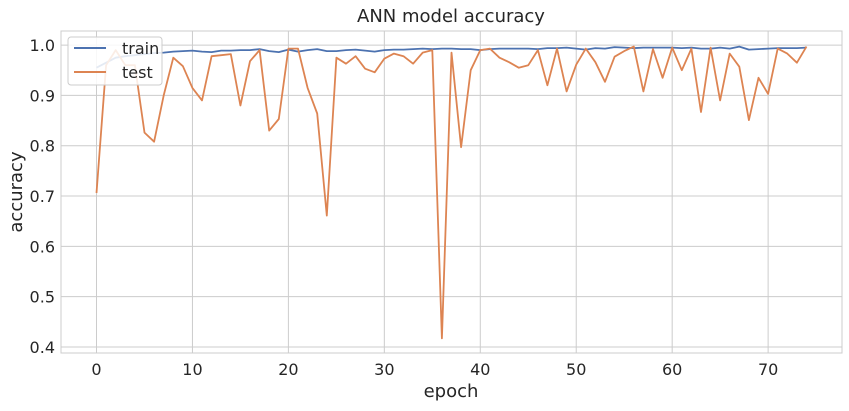  What do you see at coordinates (42, 196) in the screenshot?
I see `y-tick-label: 0.7` at bounding box center [42, 196].